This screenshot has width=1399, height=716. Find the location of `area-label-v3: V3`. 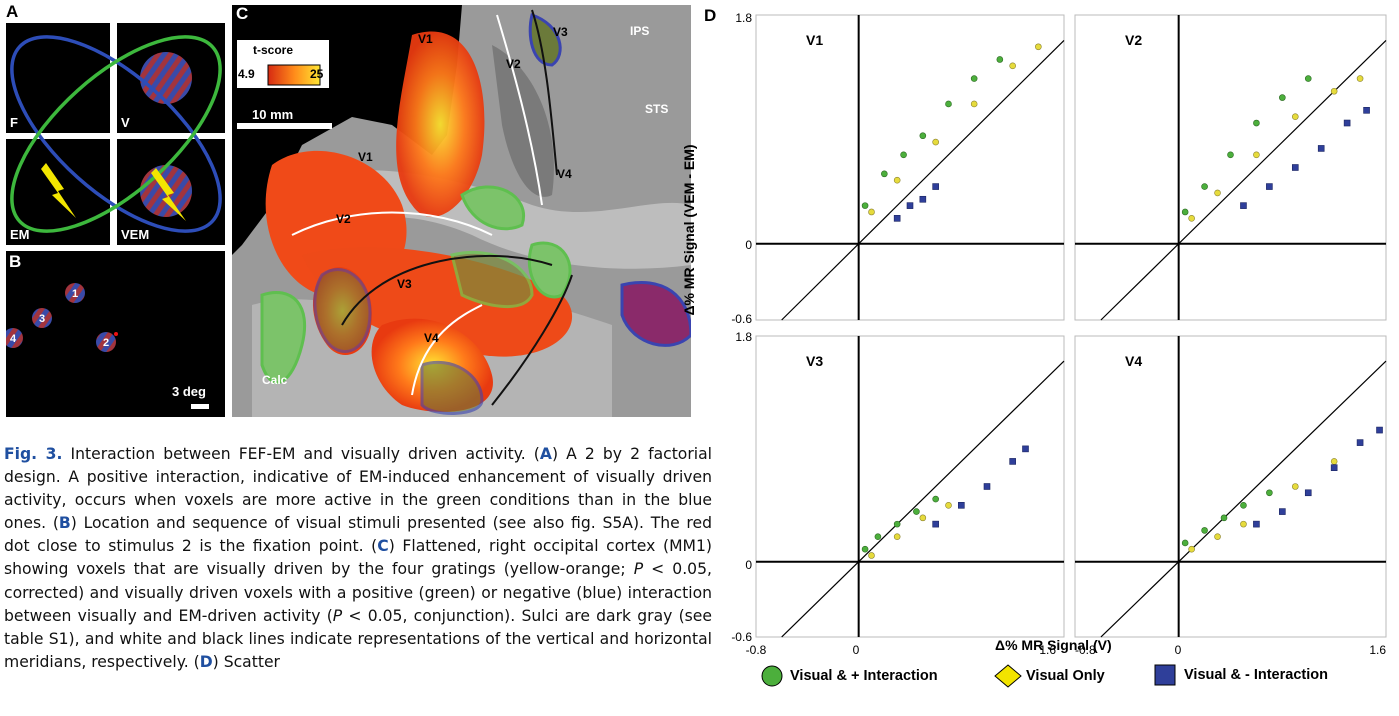

area-label-v3: V3 is located at coordinates (404, 284).